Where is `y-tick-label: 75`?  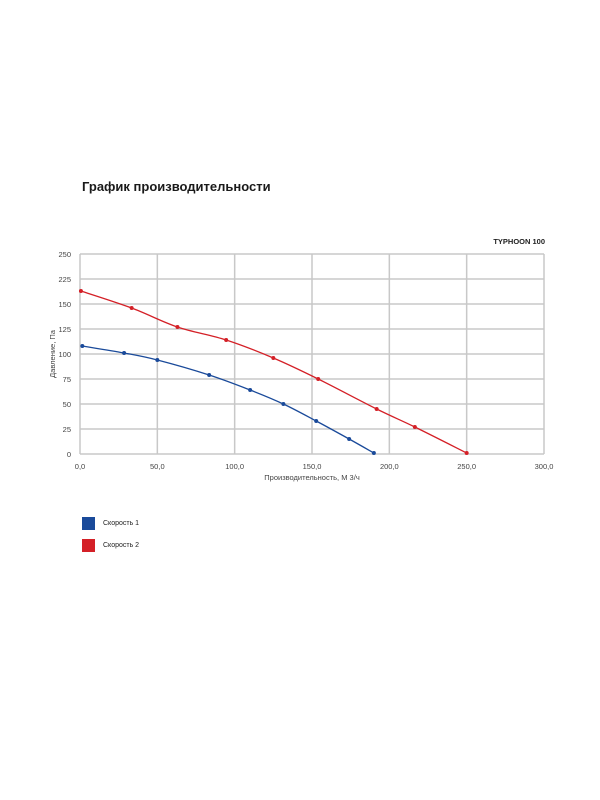 y-tick-label: 75 is located at coordinates (67, 379).